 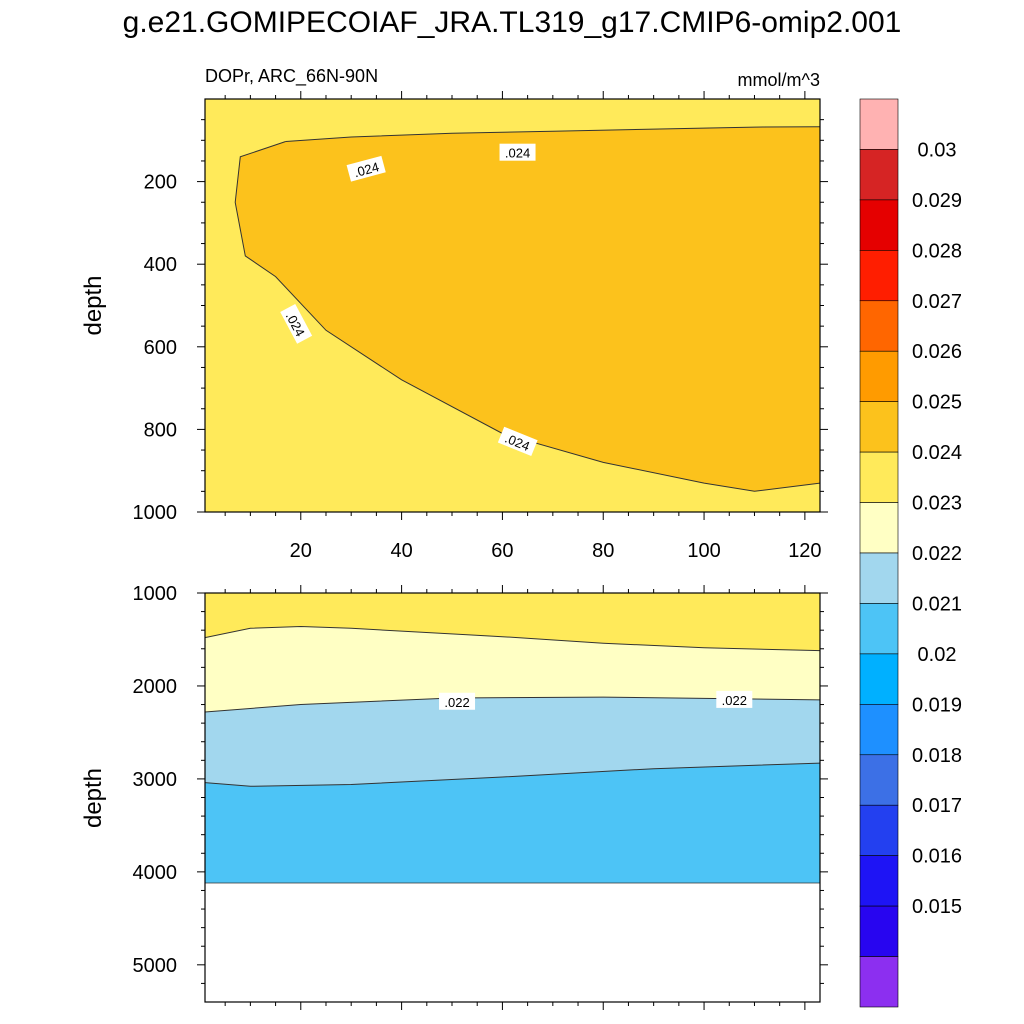 What do you see at coordinates (937, 806) in the screenshot?
I see `colorbar-label-13: 0.017` at bounding box center [937, 806].